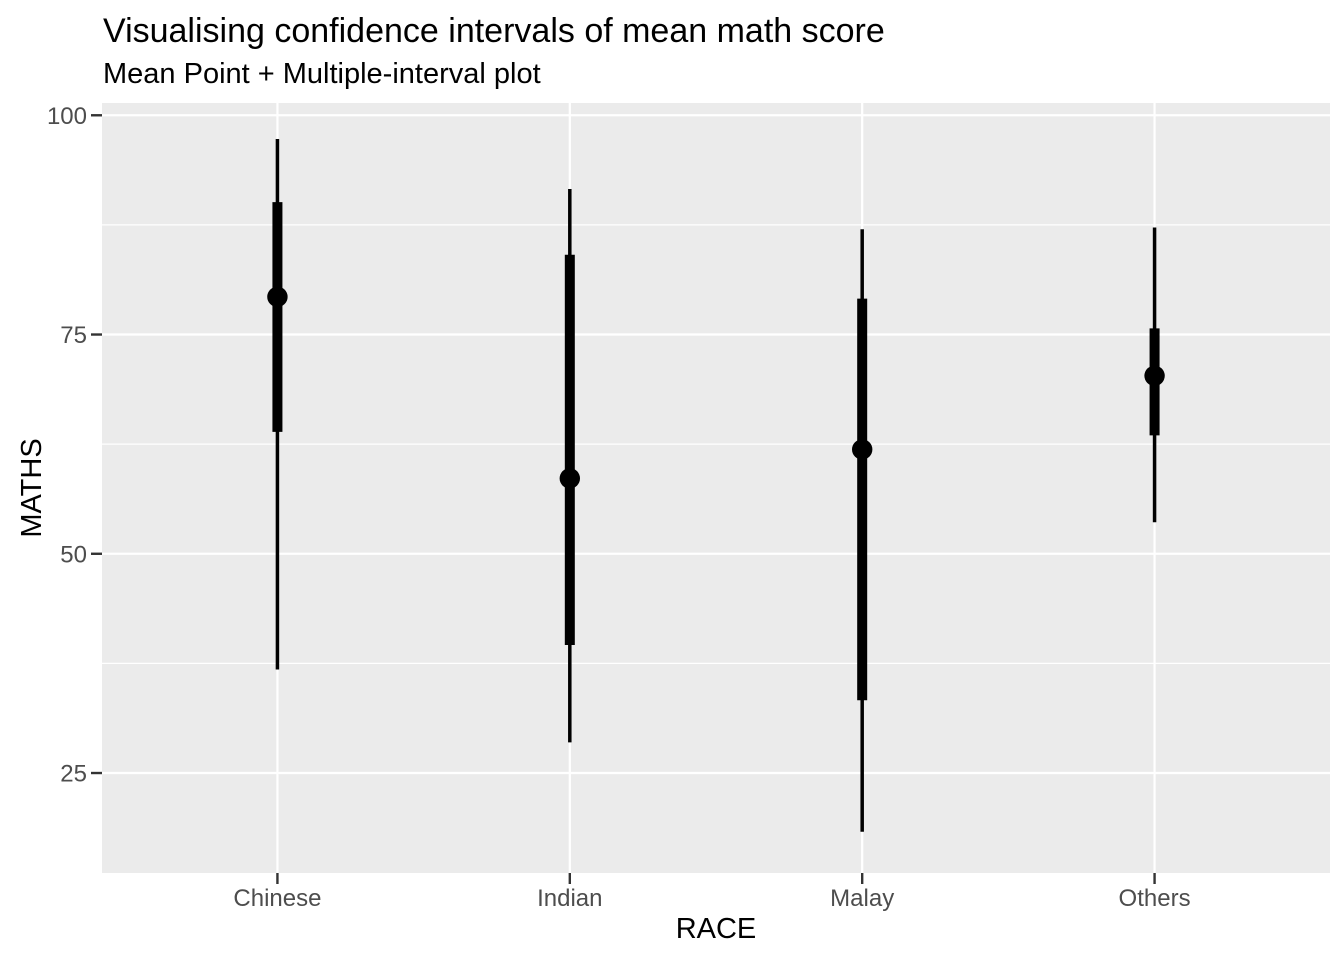 The height and width of the screenshot is (960, 1344). Describe the element at coordinates (569, 898) in the screenshot. I see `x-tick-label: Indian` at that location.